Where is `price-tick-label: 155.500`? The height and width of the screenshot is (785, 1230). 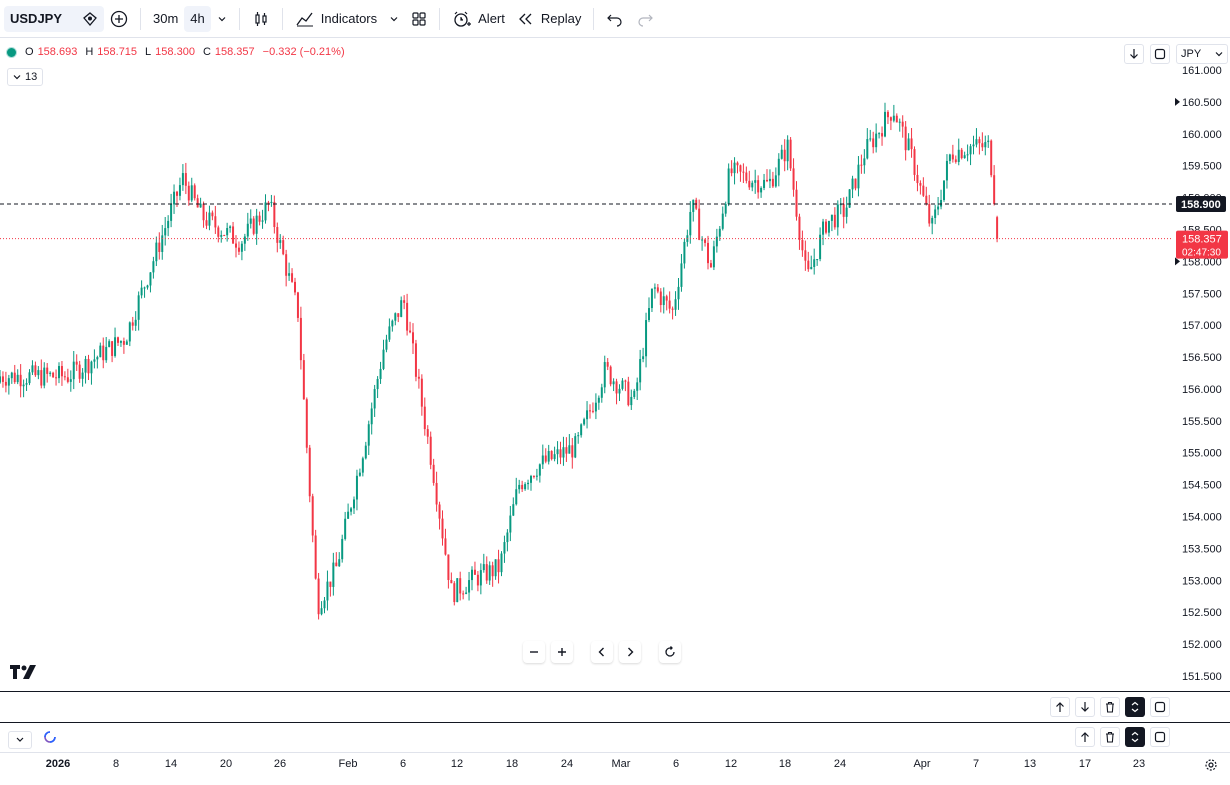 price-tick-label: 155.500 is located at coordinates (1202, 422).